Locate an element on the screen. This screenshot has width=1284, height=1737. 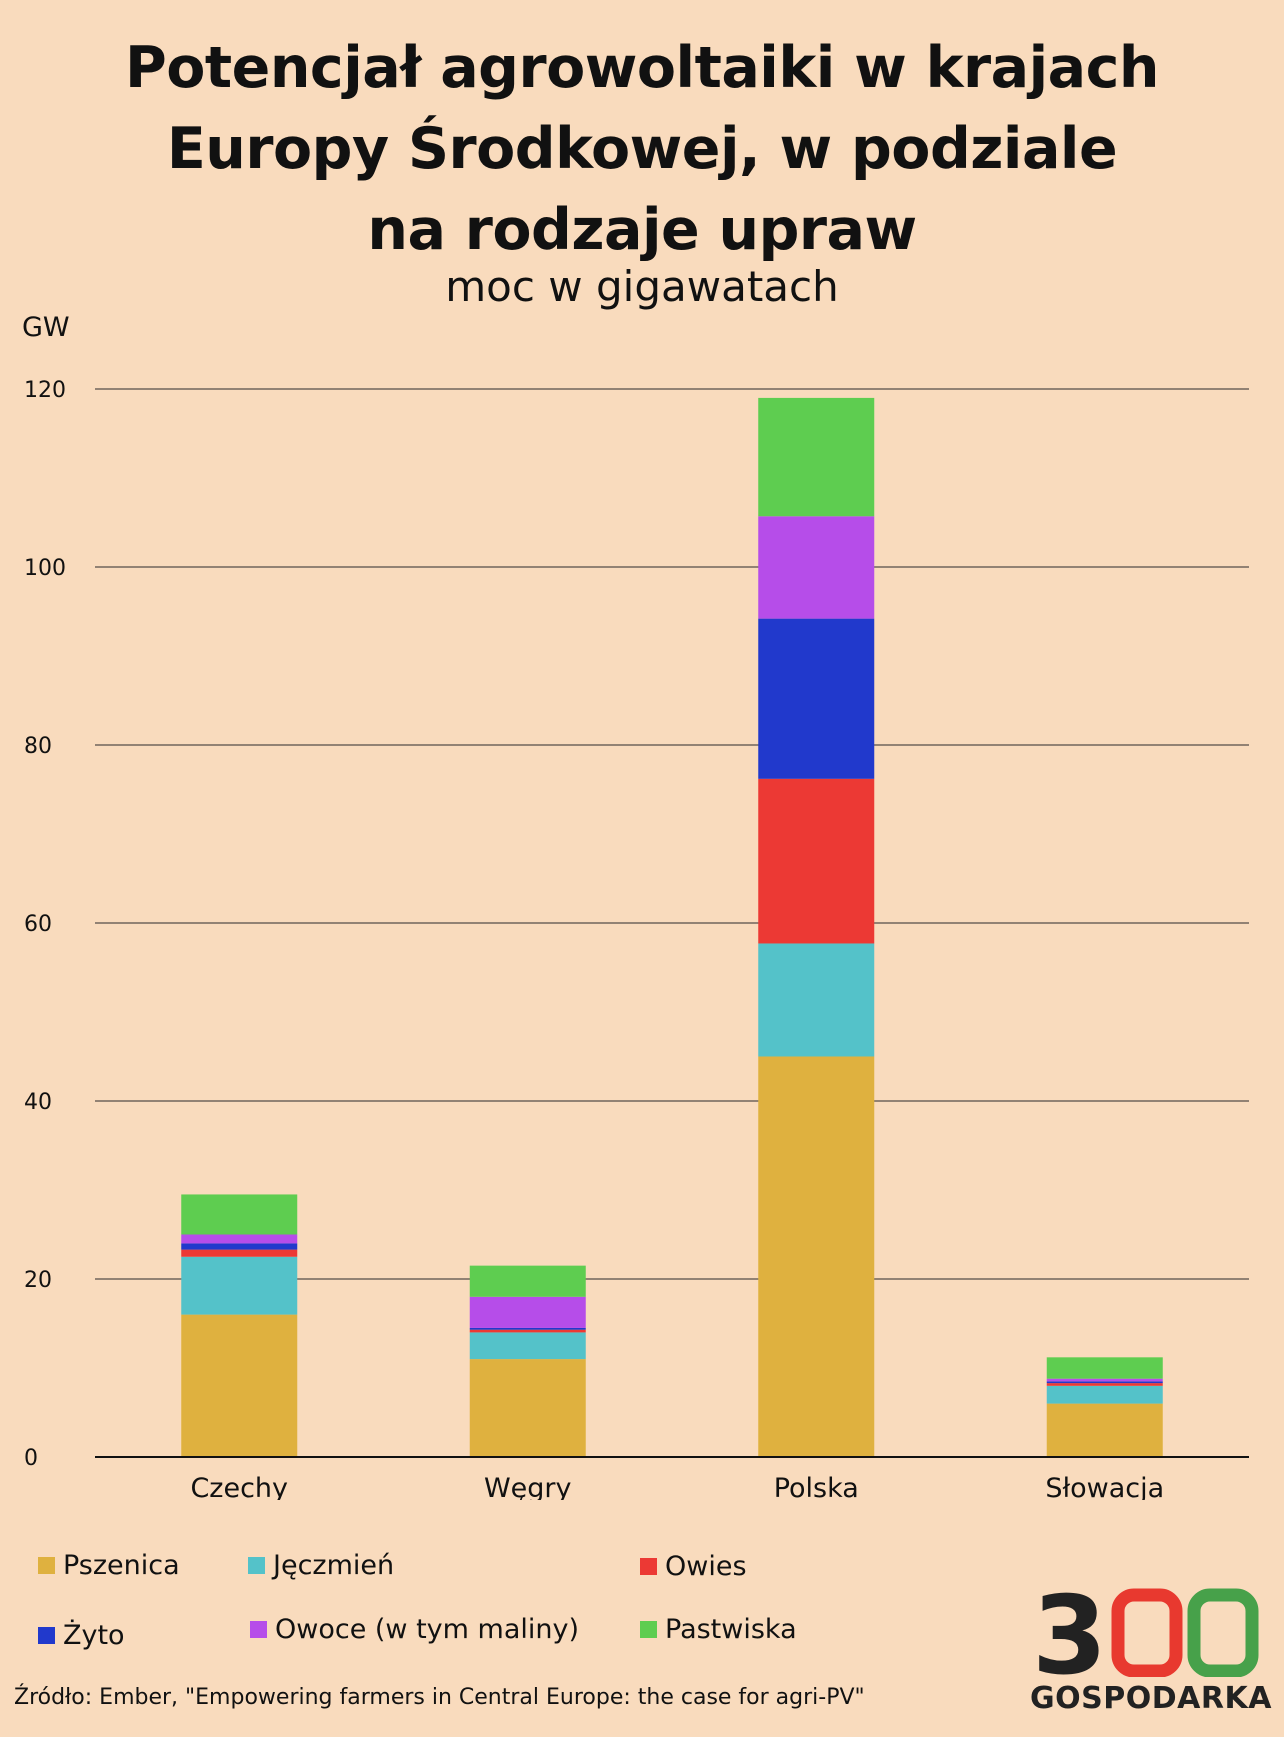
legend-item: Jęczmień is located at coordinates (321, 1565).